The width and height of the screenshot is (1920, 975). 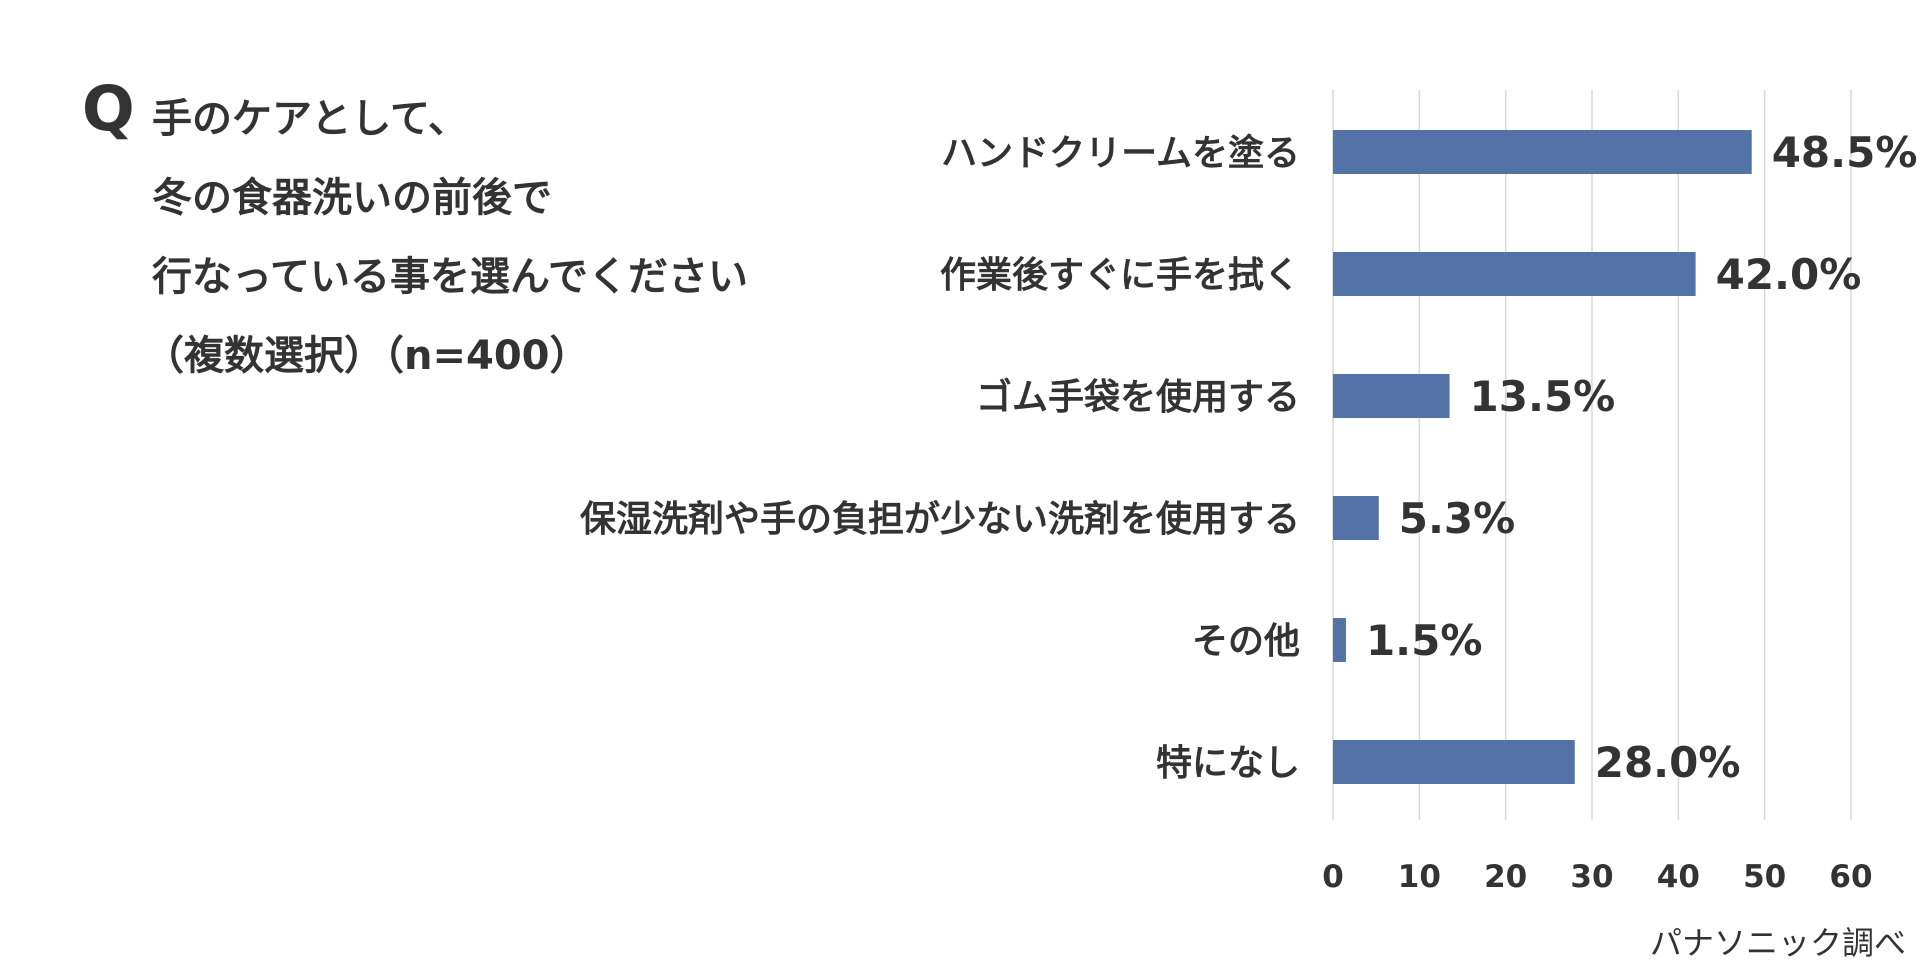 I want to click on data-label: 1.5%, so click(x=1424, y=640).